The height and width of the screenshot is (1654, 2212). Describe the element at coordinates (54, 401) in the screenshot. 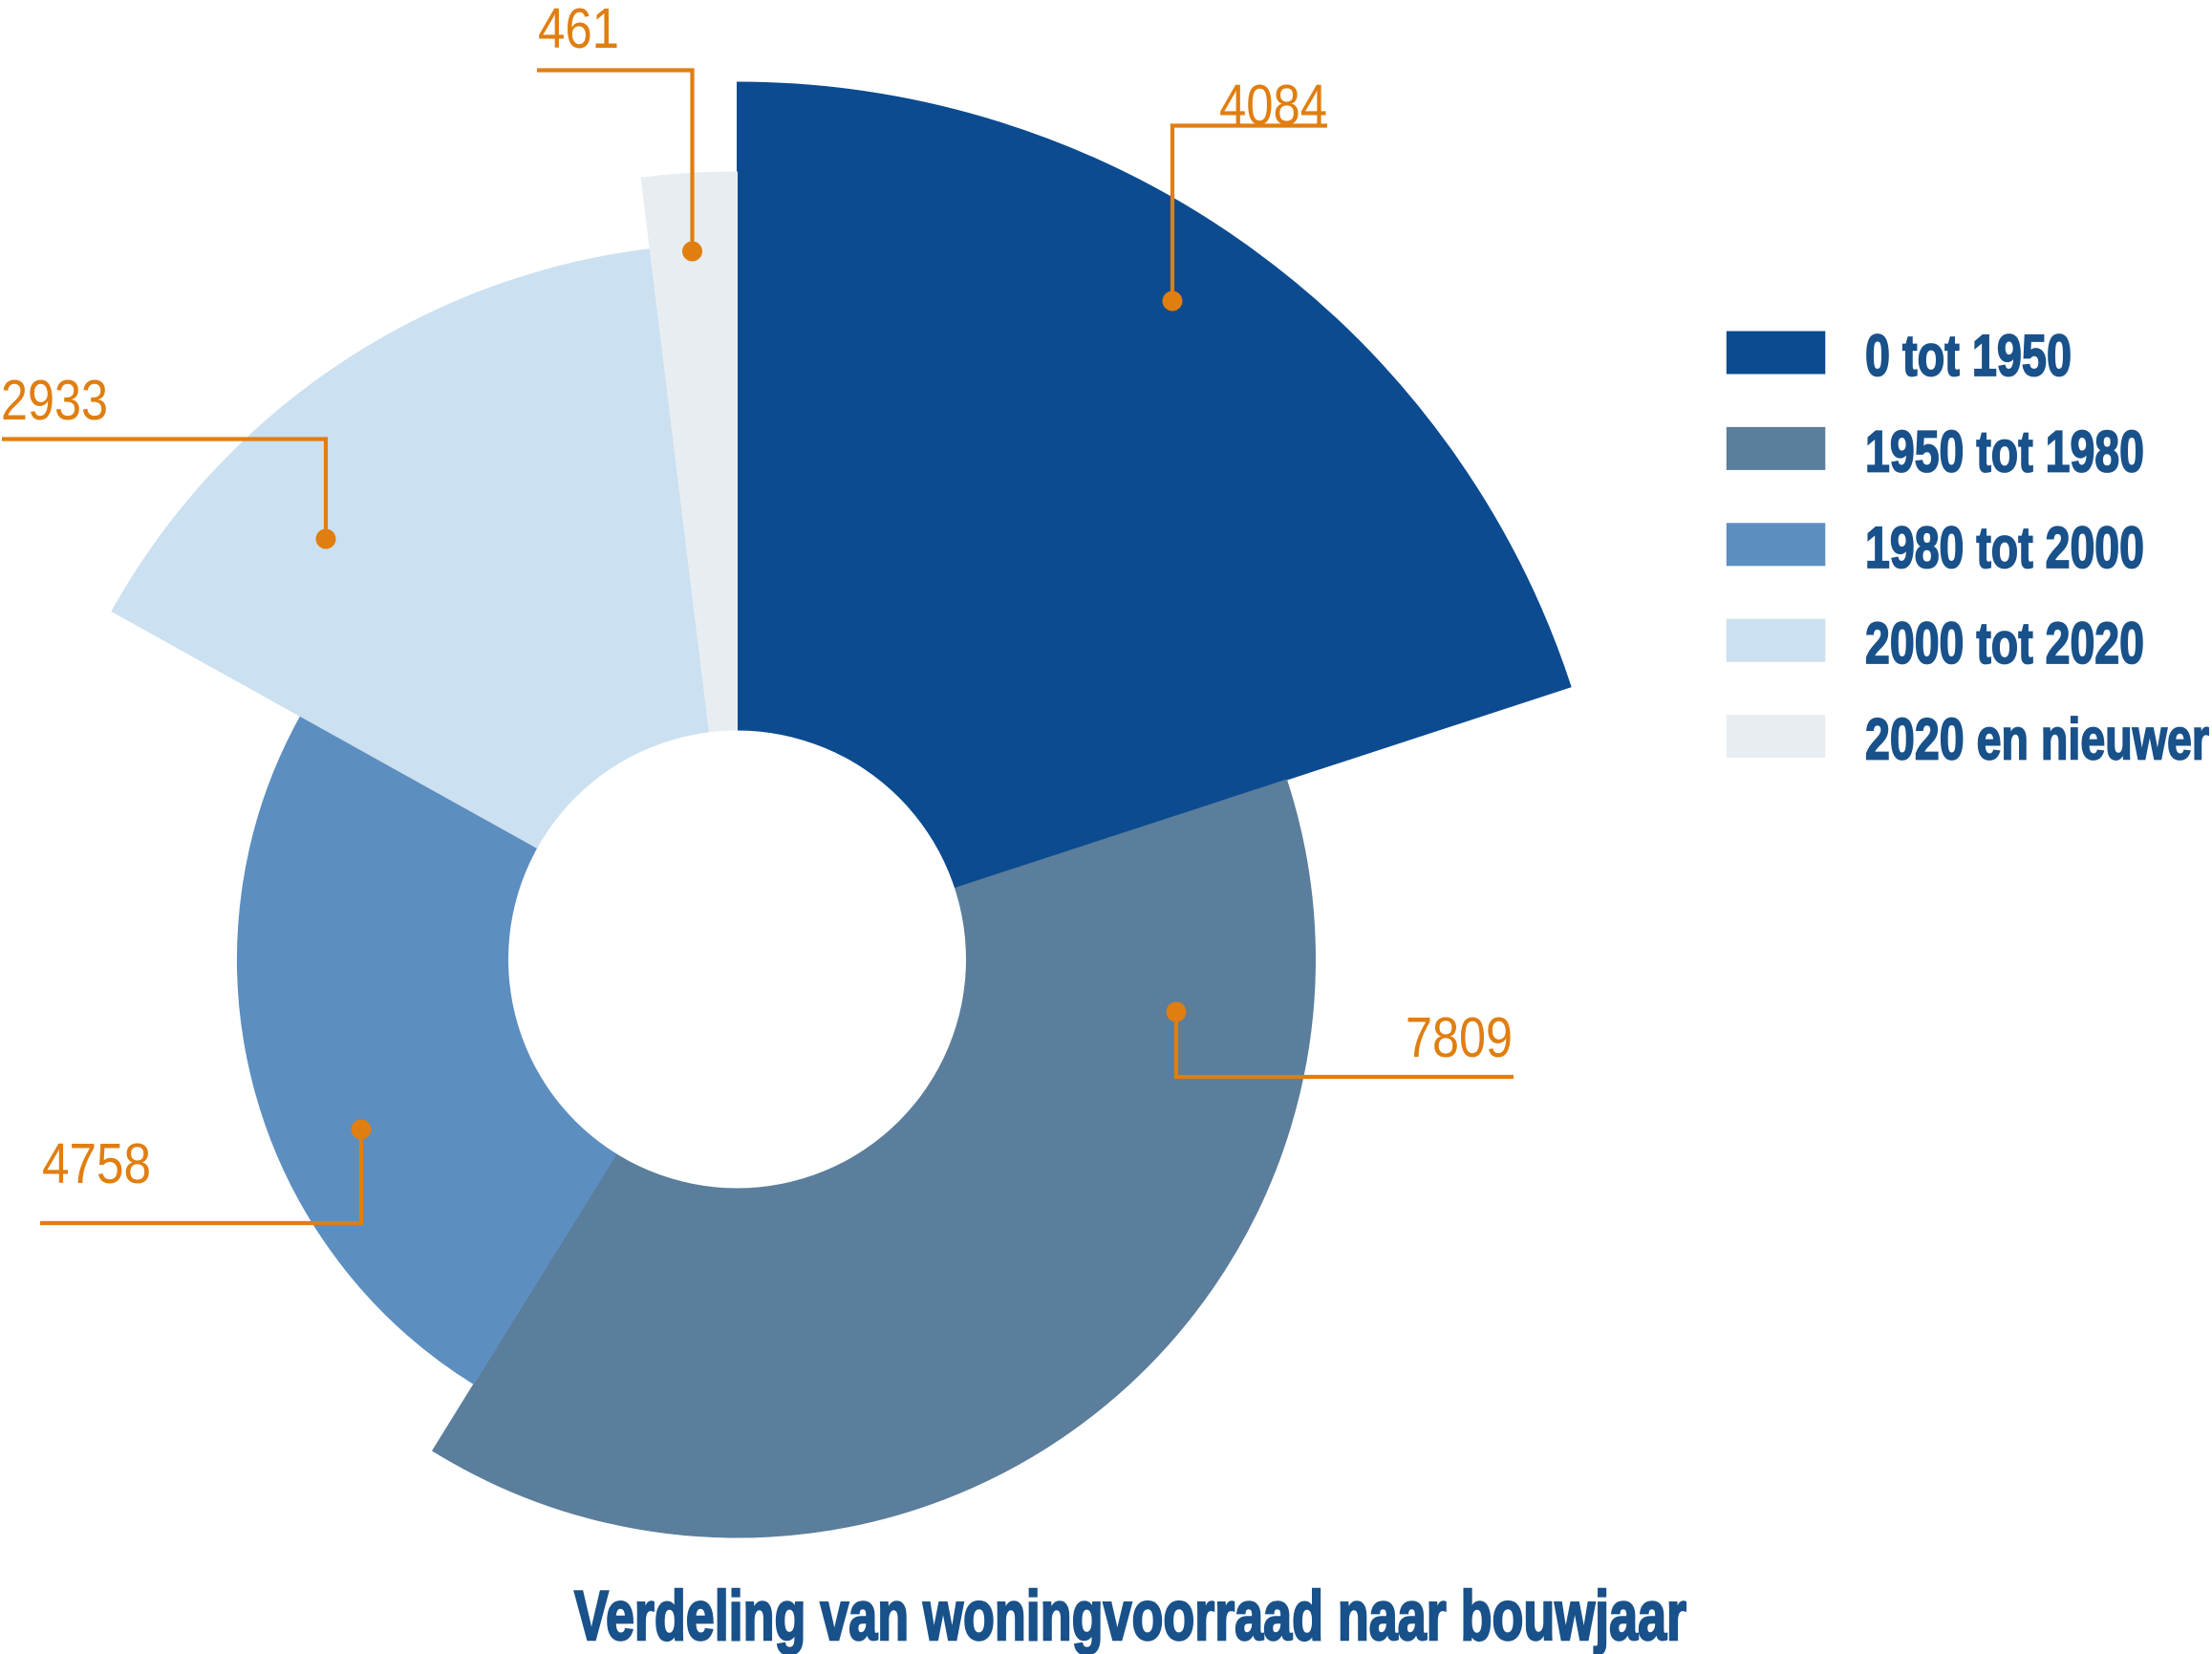

I see `svg-text: 2933` at that location.